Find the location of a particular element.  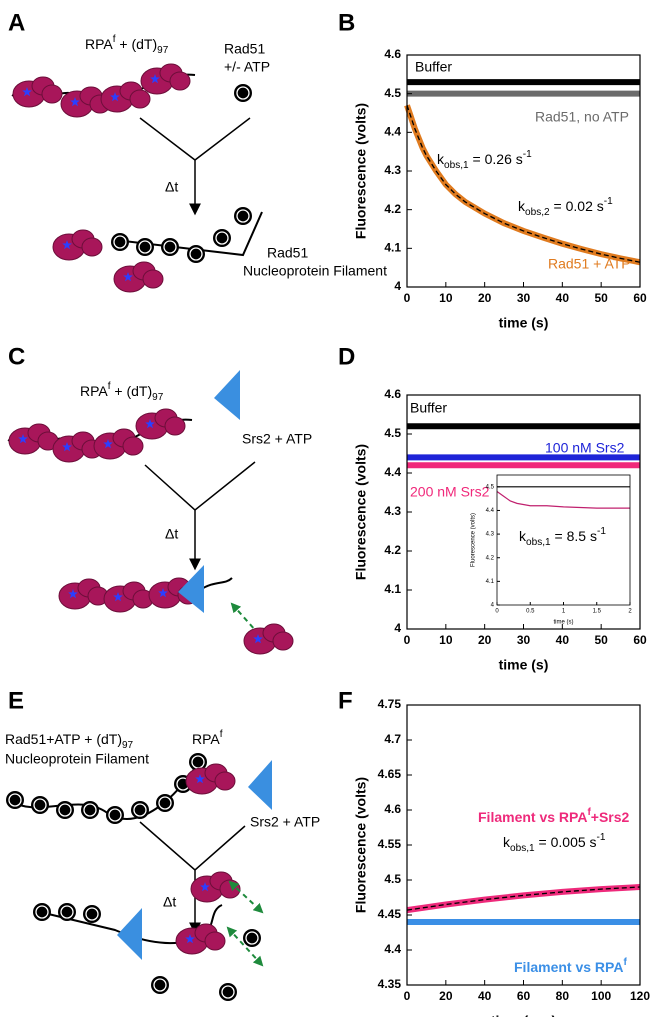

product-label: Nucleoprotein Filament is located at coordinates (315, 271).